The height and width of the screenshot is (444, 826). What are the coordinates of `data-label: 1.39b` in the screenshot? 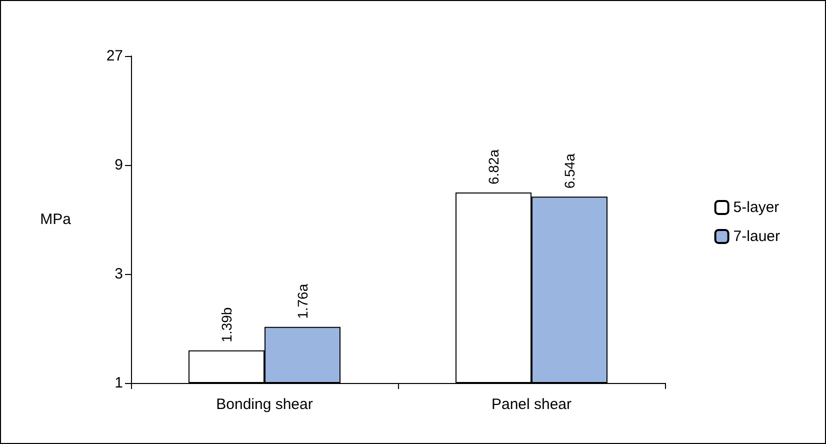 It's located at (226, 324).